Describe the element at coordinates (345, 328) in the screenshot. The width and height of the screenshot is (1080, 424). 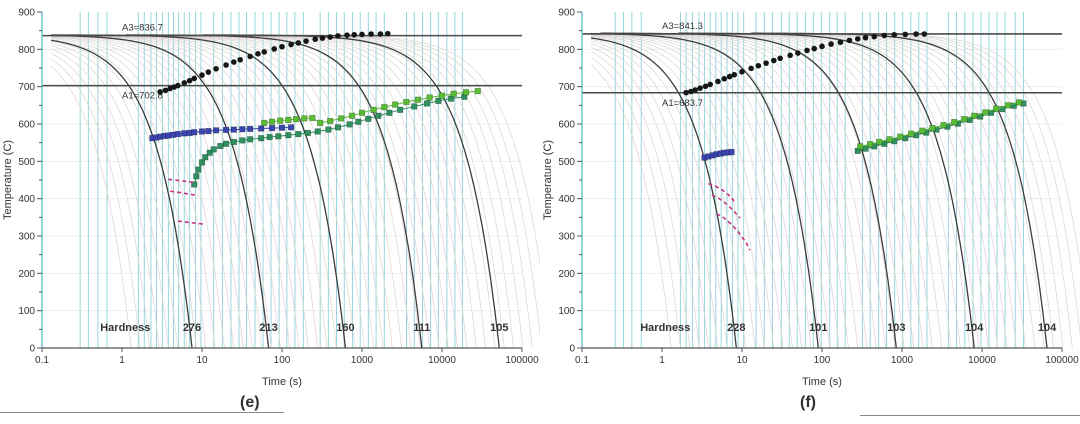
I see `hardness-value: 160` at that location.